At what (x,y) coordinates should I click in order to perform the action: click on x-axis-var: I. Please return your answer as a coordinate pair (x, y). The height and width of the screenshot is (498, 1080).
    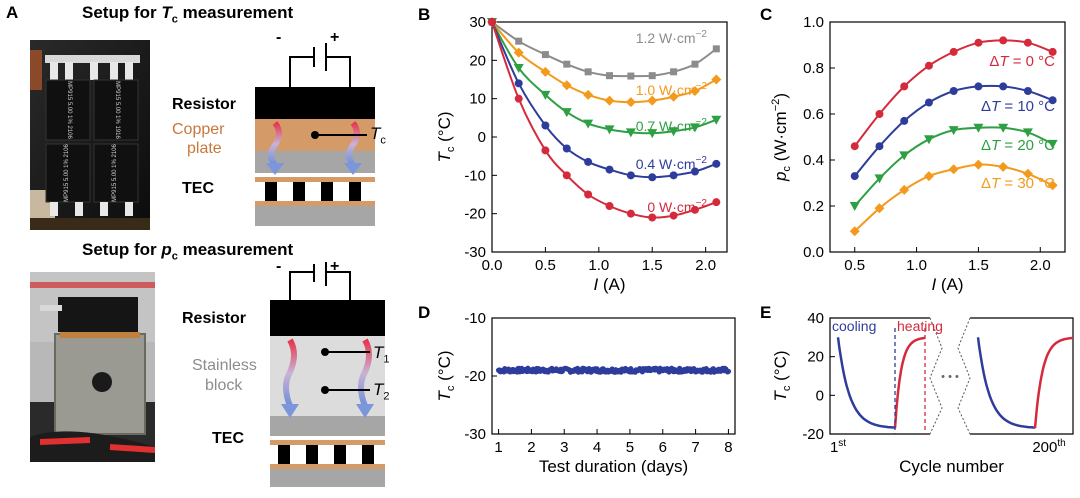
    Looking at the image, I should click on (595, 284).